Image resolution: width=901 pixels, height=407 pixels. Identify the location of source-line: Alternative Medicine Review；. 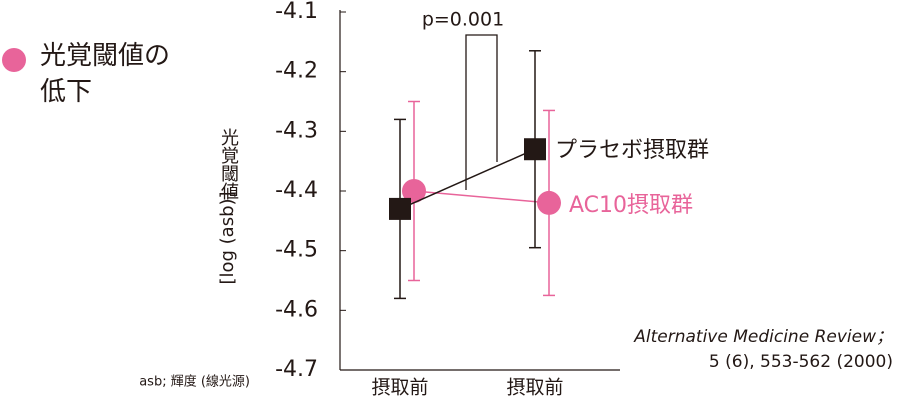
(763, 337).